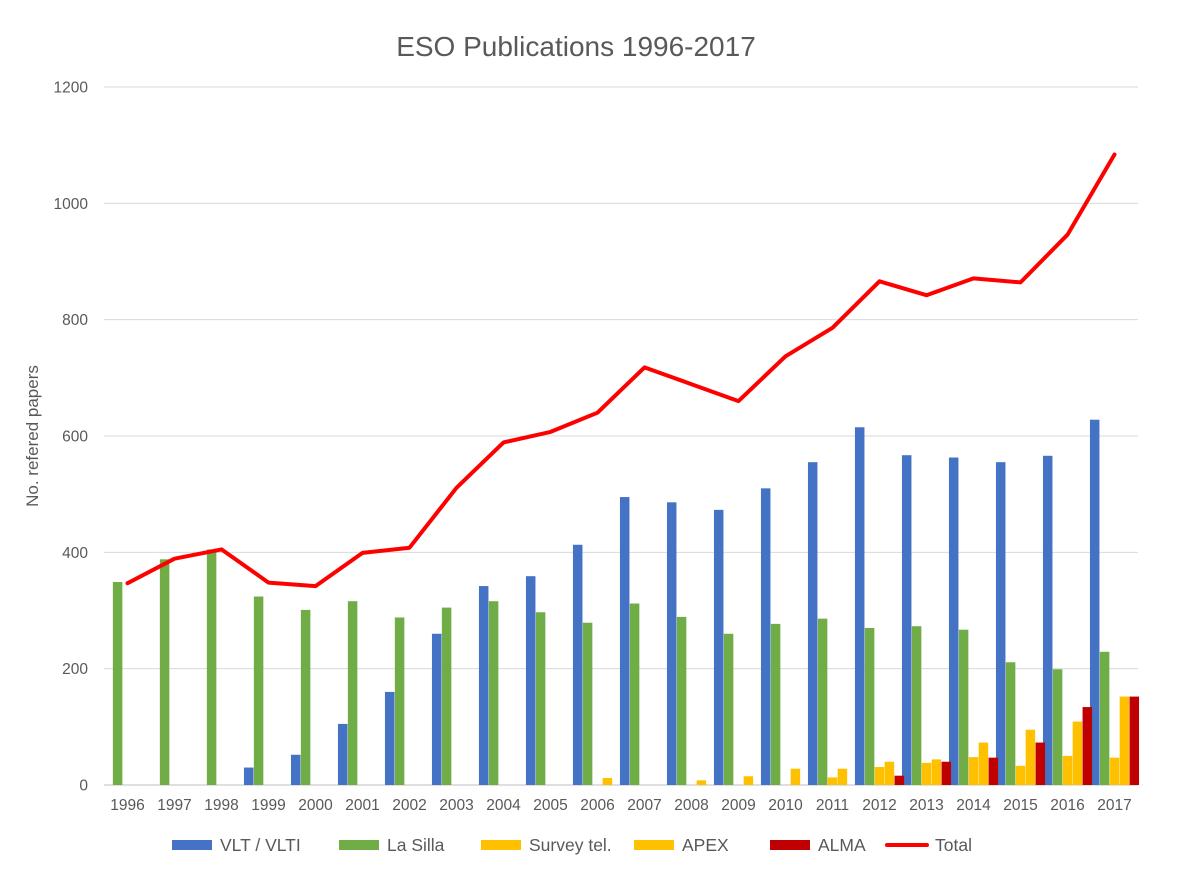 This screenshot has height=892, width=1200. Describe the element at coordinates (352, 693) in the screenshot. I see `bar-la-silla-2001` at that location.